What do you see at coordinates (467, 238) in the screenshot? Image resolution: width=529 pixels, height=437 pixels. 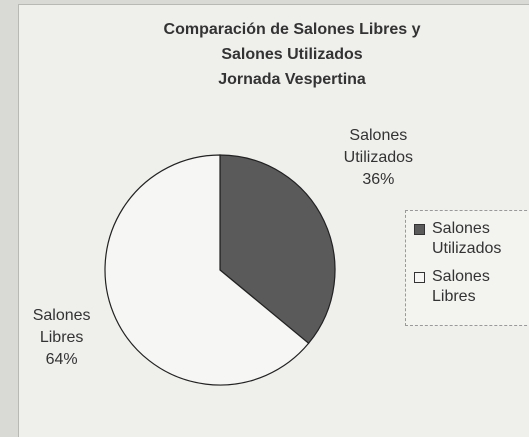 I see `legend-label: Salones Utilizados` at bounding box center [467, 238].